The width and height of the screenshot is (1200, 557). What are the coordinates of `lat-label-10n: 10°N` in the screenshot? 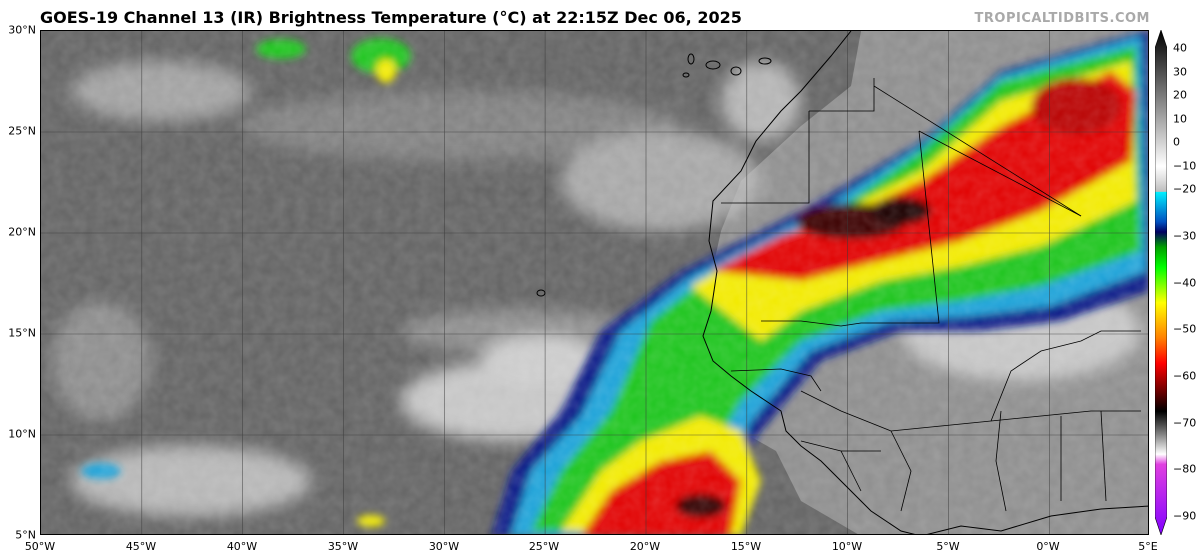 It's located at (22, 434).